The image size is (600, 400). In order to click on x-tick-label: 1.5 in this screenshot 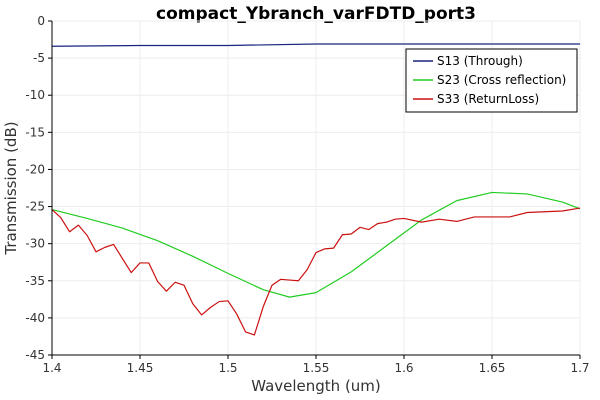, I will do `click(227, 368)`.